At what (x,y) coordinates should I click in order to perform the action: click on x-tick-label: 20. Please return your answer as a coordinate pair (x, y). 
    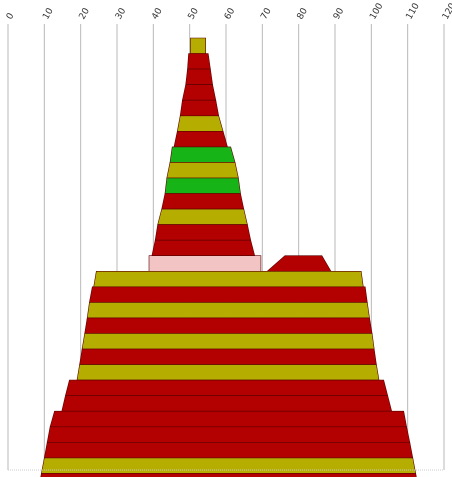
    Looking at the image, I should click on (85, 13).